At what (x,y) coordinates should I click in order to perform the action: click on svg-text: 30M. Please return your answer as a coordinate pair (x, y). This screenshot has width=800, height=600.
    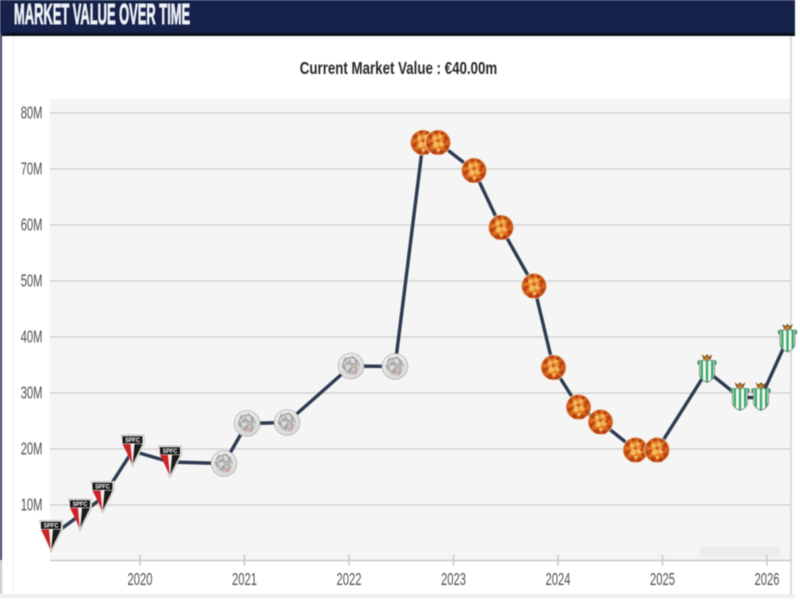
    Looking at the image, I should click on (32, 393).